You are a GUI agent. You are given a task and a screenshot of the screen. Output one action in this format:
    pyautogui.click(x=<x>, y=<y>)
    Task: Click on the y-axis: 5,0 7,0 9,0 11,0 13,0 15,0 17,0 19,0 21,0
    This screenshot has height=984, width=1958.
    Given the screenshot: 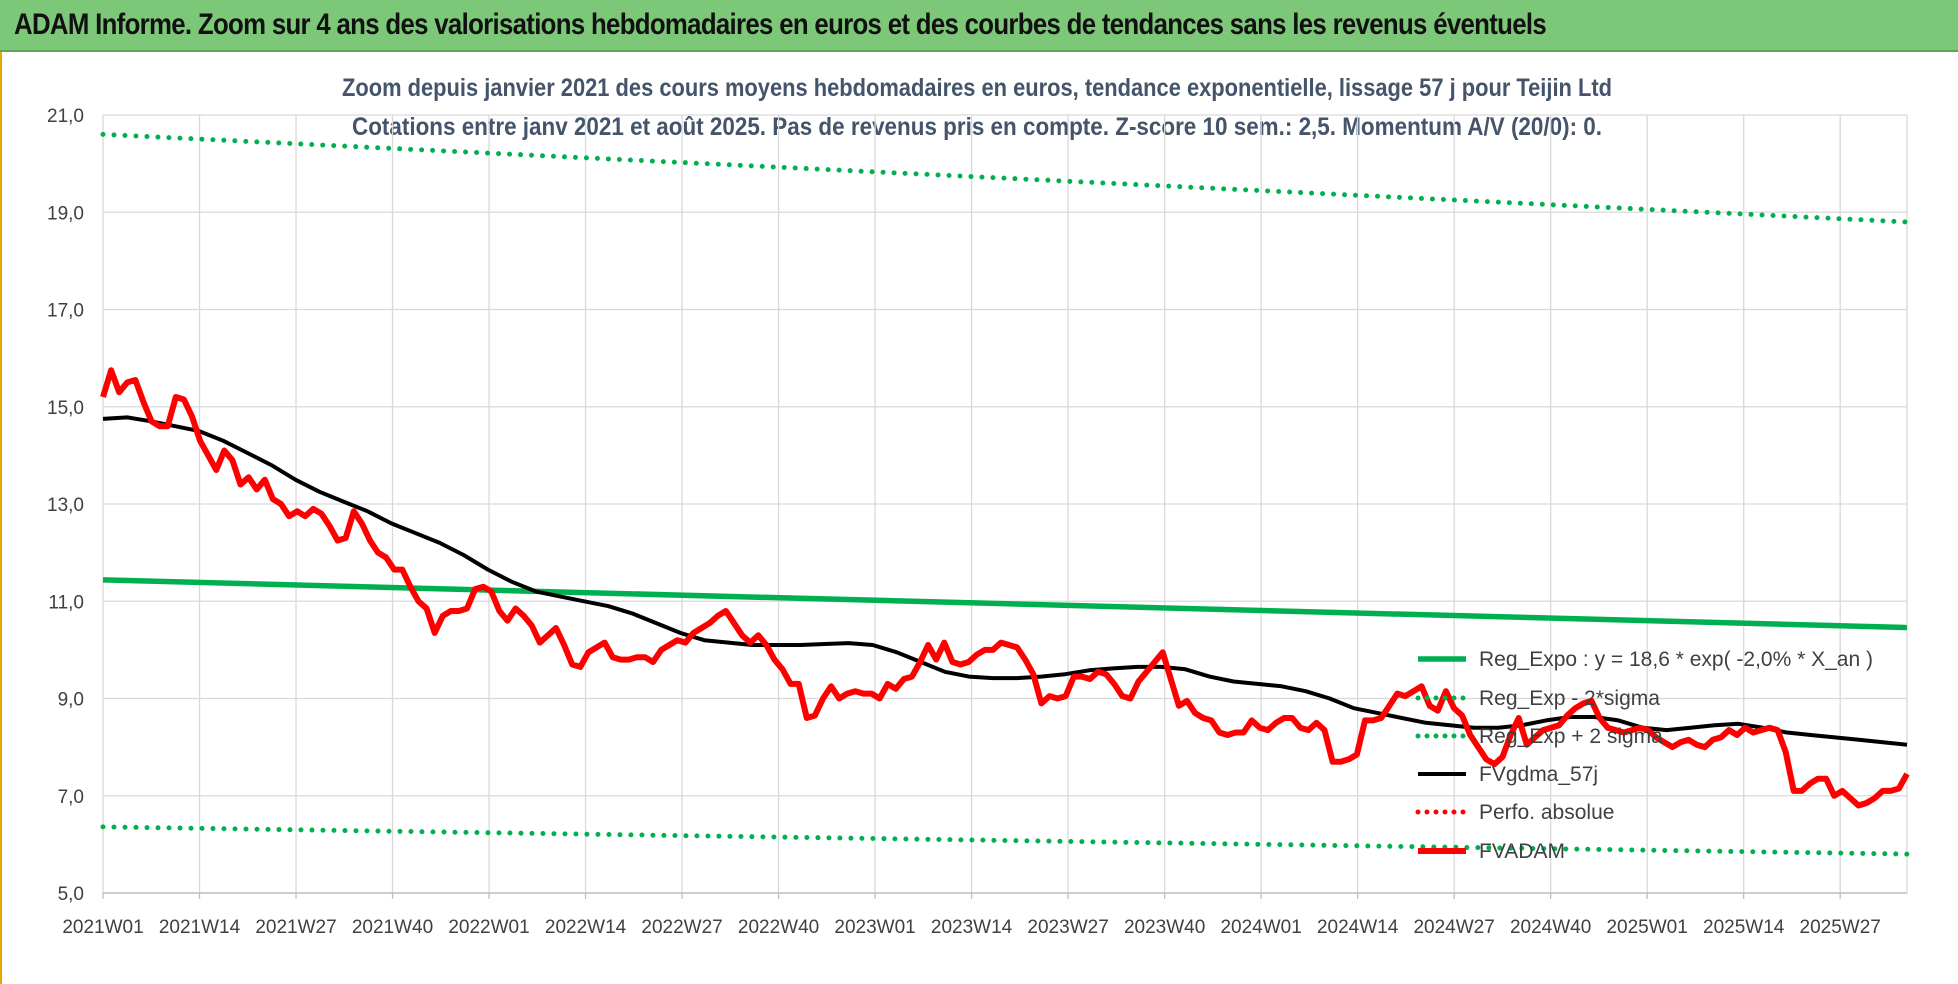 What is the action you would take?
    pyautogui.click(x=65, y=505)
    